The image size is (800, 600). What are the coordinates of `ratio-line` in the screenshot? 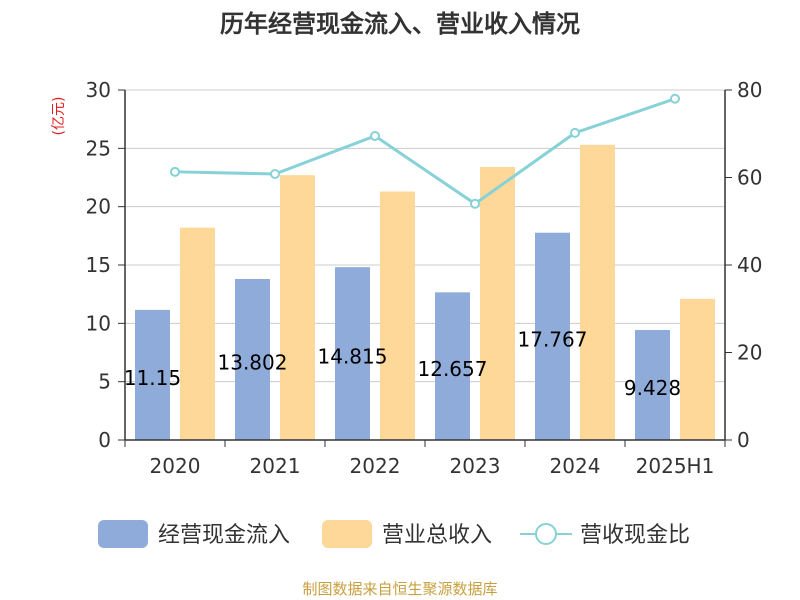 It's located at (425, 151).